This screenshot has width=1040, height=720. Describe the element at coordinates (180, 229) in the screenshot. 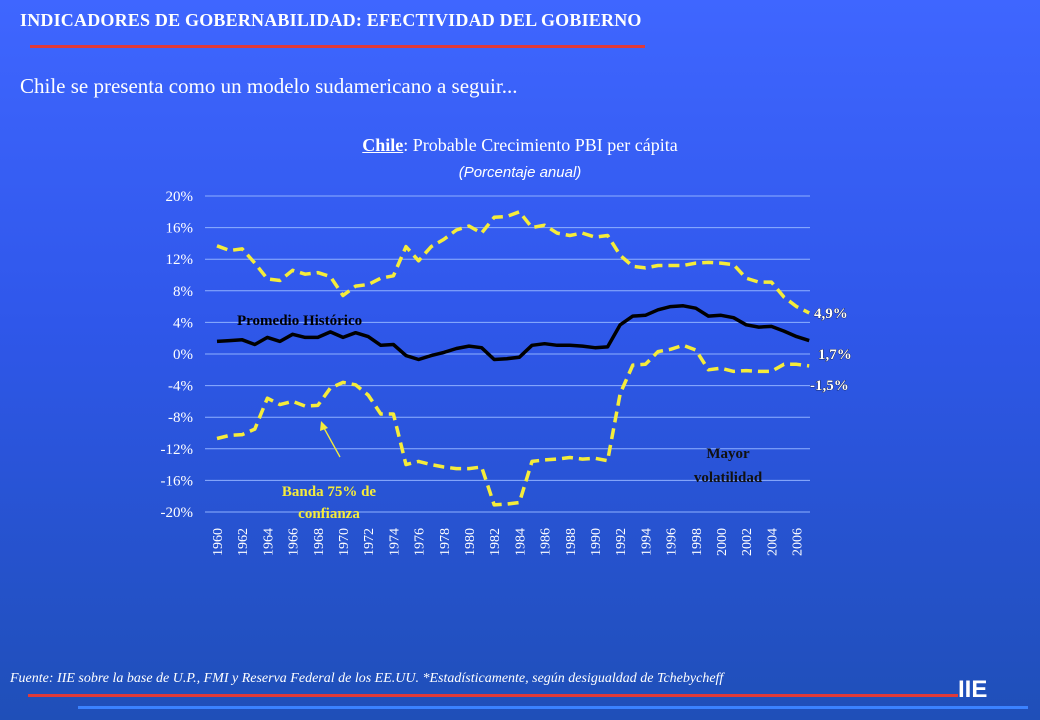

I see `y-tick-label: 16%` at that location.